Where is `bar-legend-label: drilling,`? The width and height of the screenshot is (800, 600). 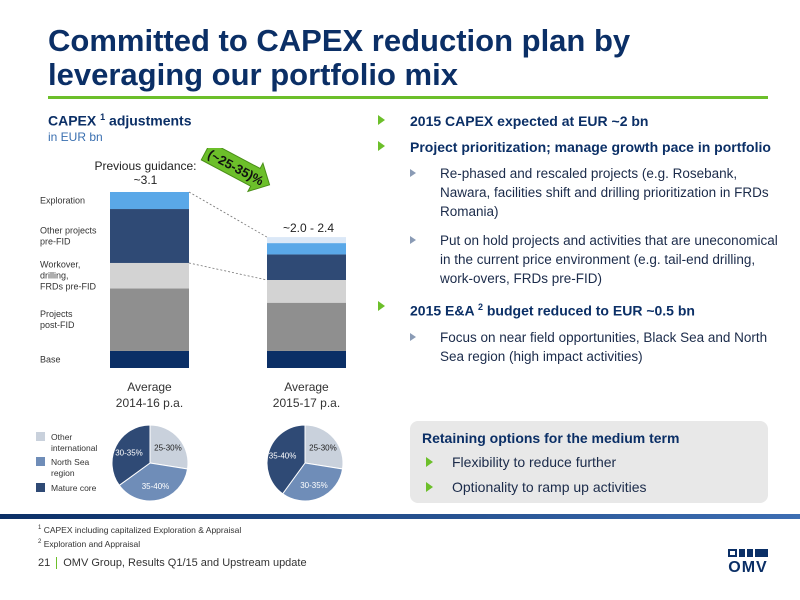
bar-legend-label: drilling, is located at coordinates (54, 276).